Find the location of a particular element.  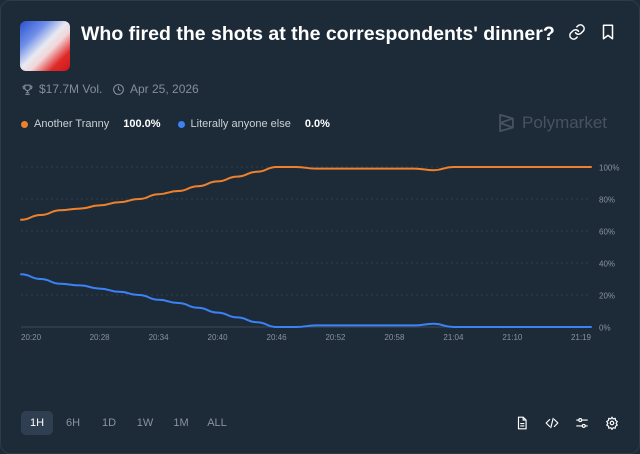

range-all-button: ALL is located at coordinates (217, 423).